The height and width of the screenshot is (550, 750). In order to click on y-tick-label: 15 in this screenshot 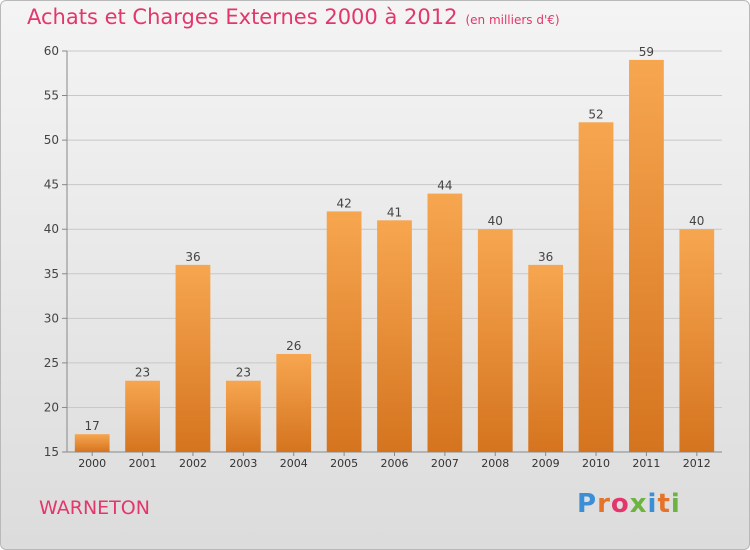, I will do `click(51, 452)`.